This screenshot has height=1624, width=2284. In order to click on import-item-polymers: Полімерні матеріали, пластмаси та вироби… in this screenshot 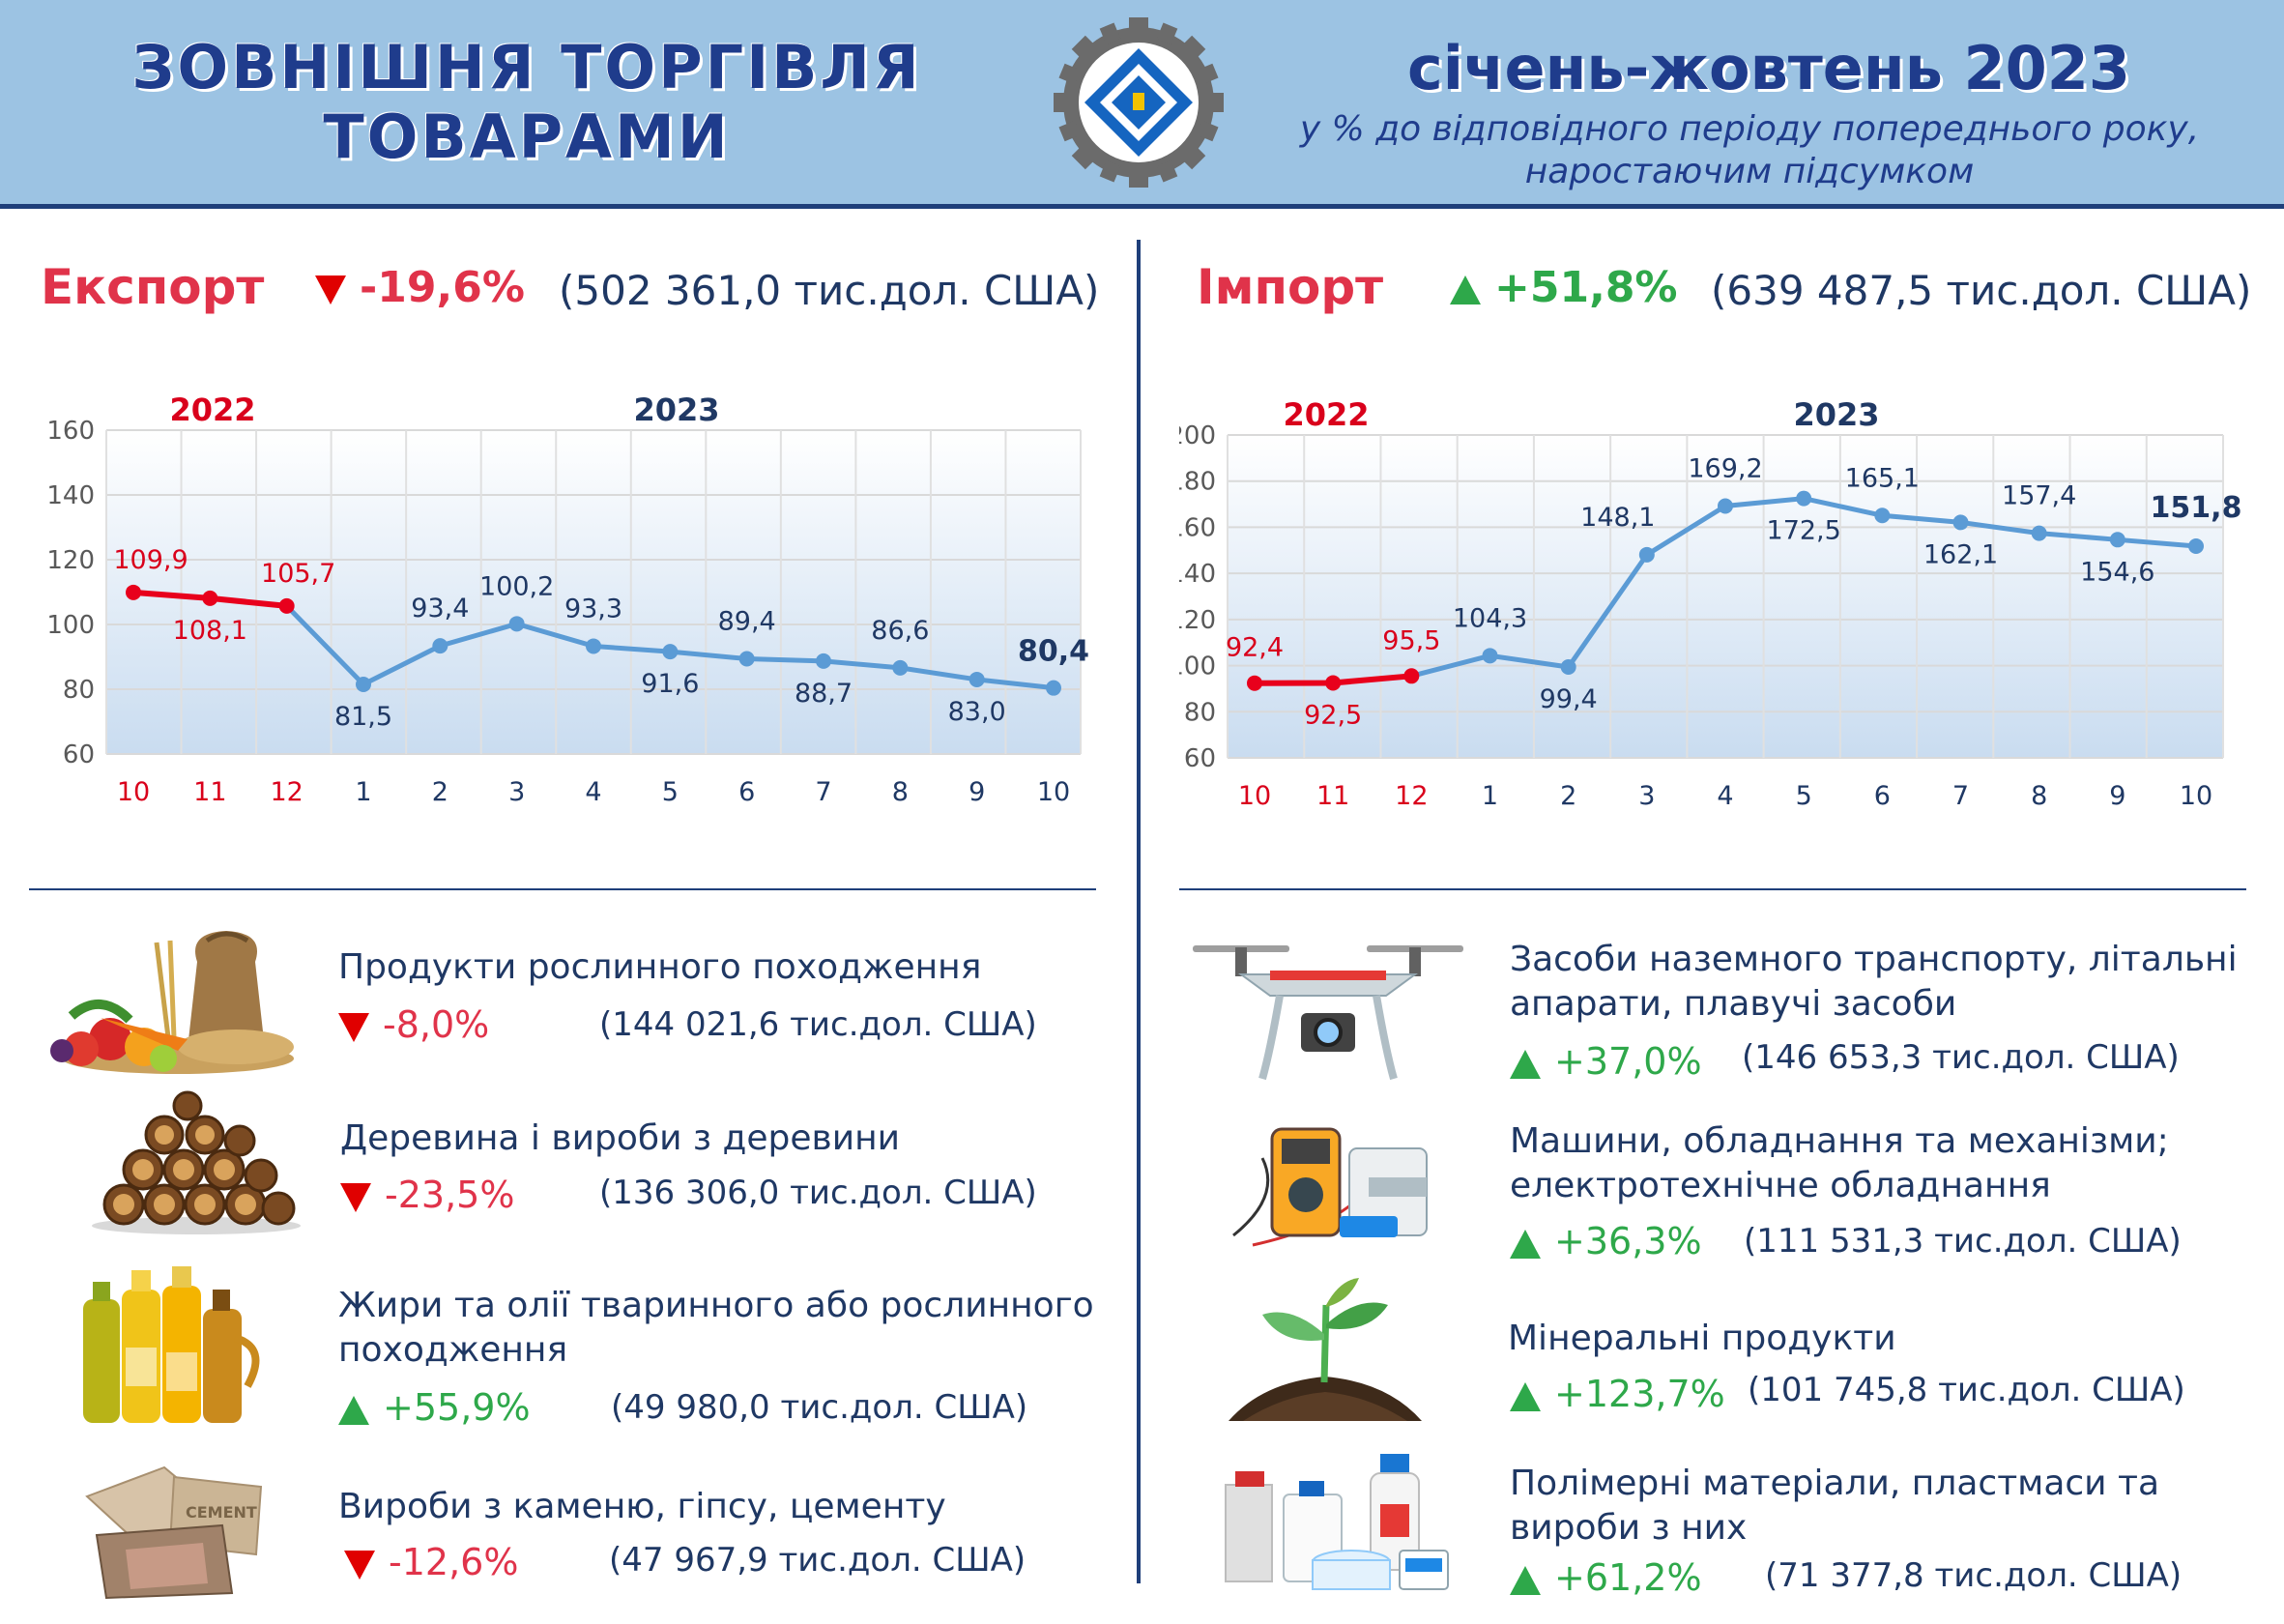, I will do `click(1834, 1506)`.